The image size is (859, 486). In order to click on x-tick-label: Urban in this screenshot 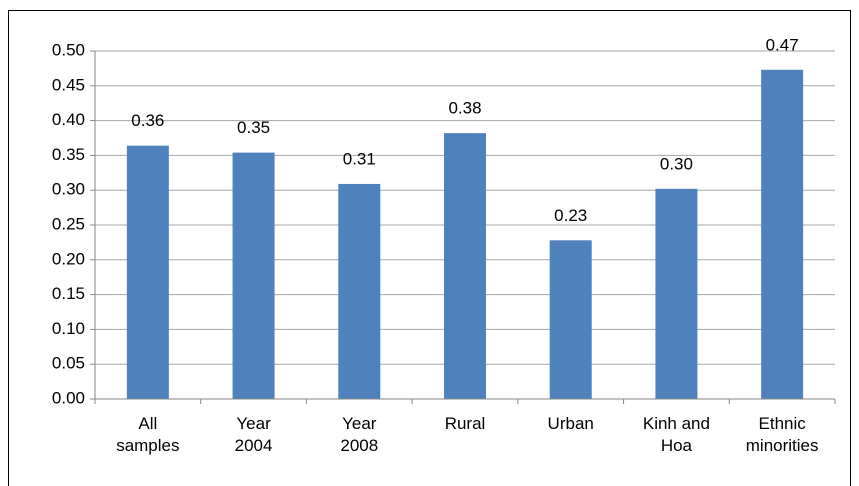, I will do `click(570, 423)`.